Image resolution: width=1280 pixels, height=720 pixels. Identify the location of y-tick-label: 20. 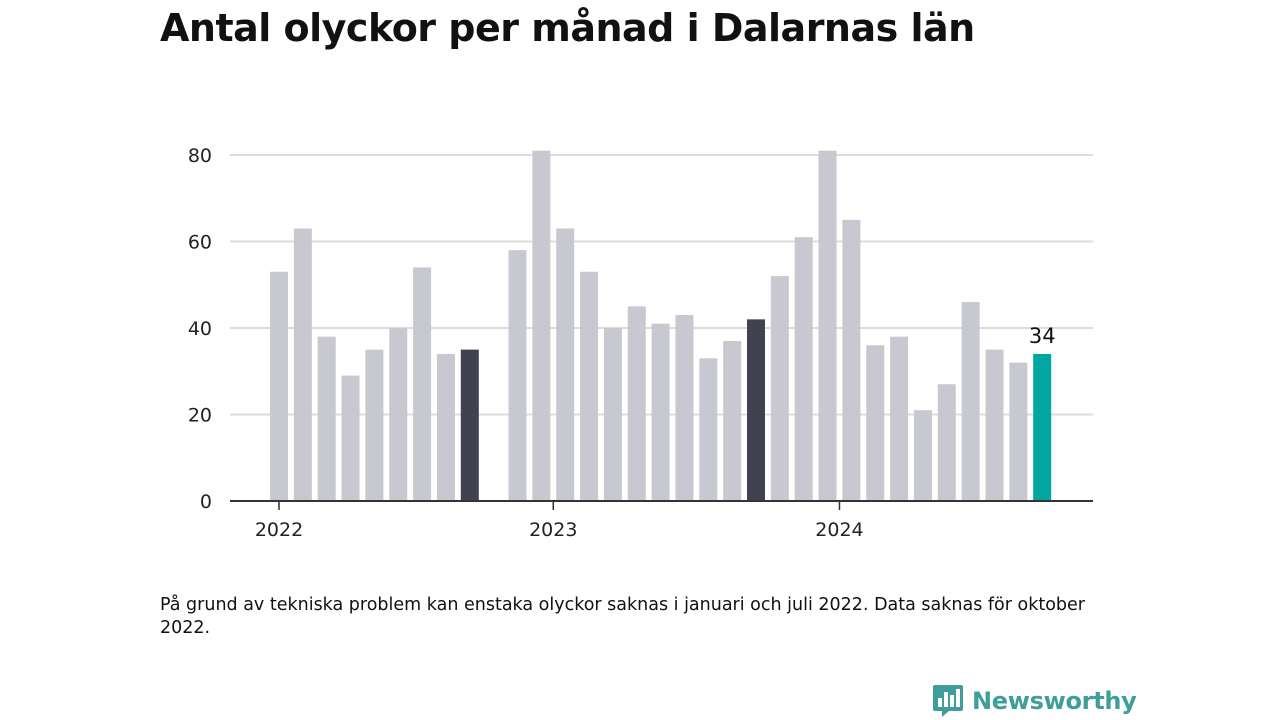
(200, 416).